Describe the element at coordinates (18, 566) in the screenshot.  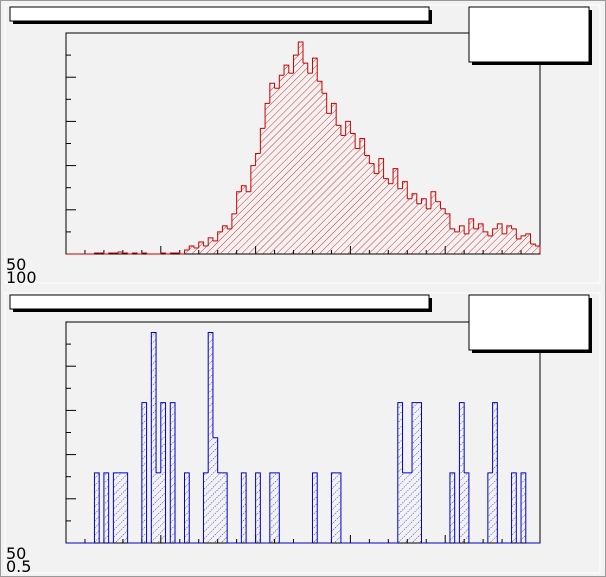
I see `corner-label: 0.5` at that location.